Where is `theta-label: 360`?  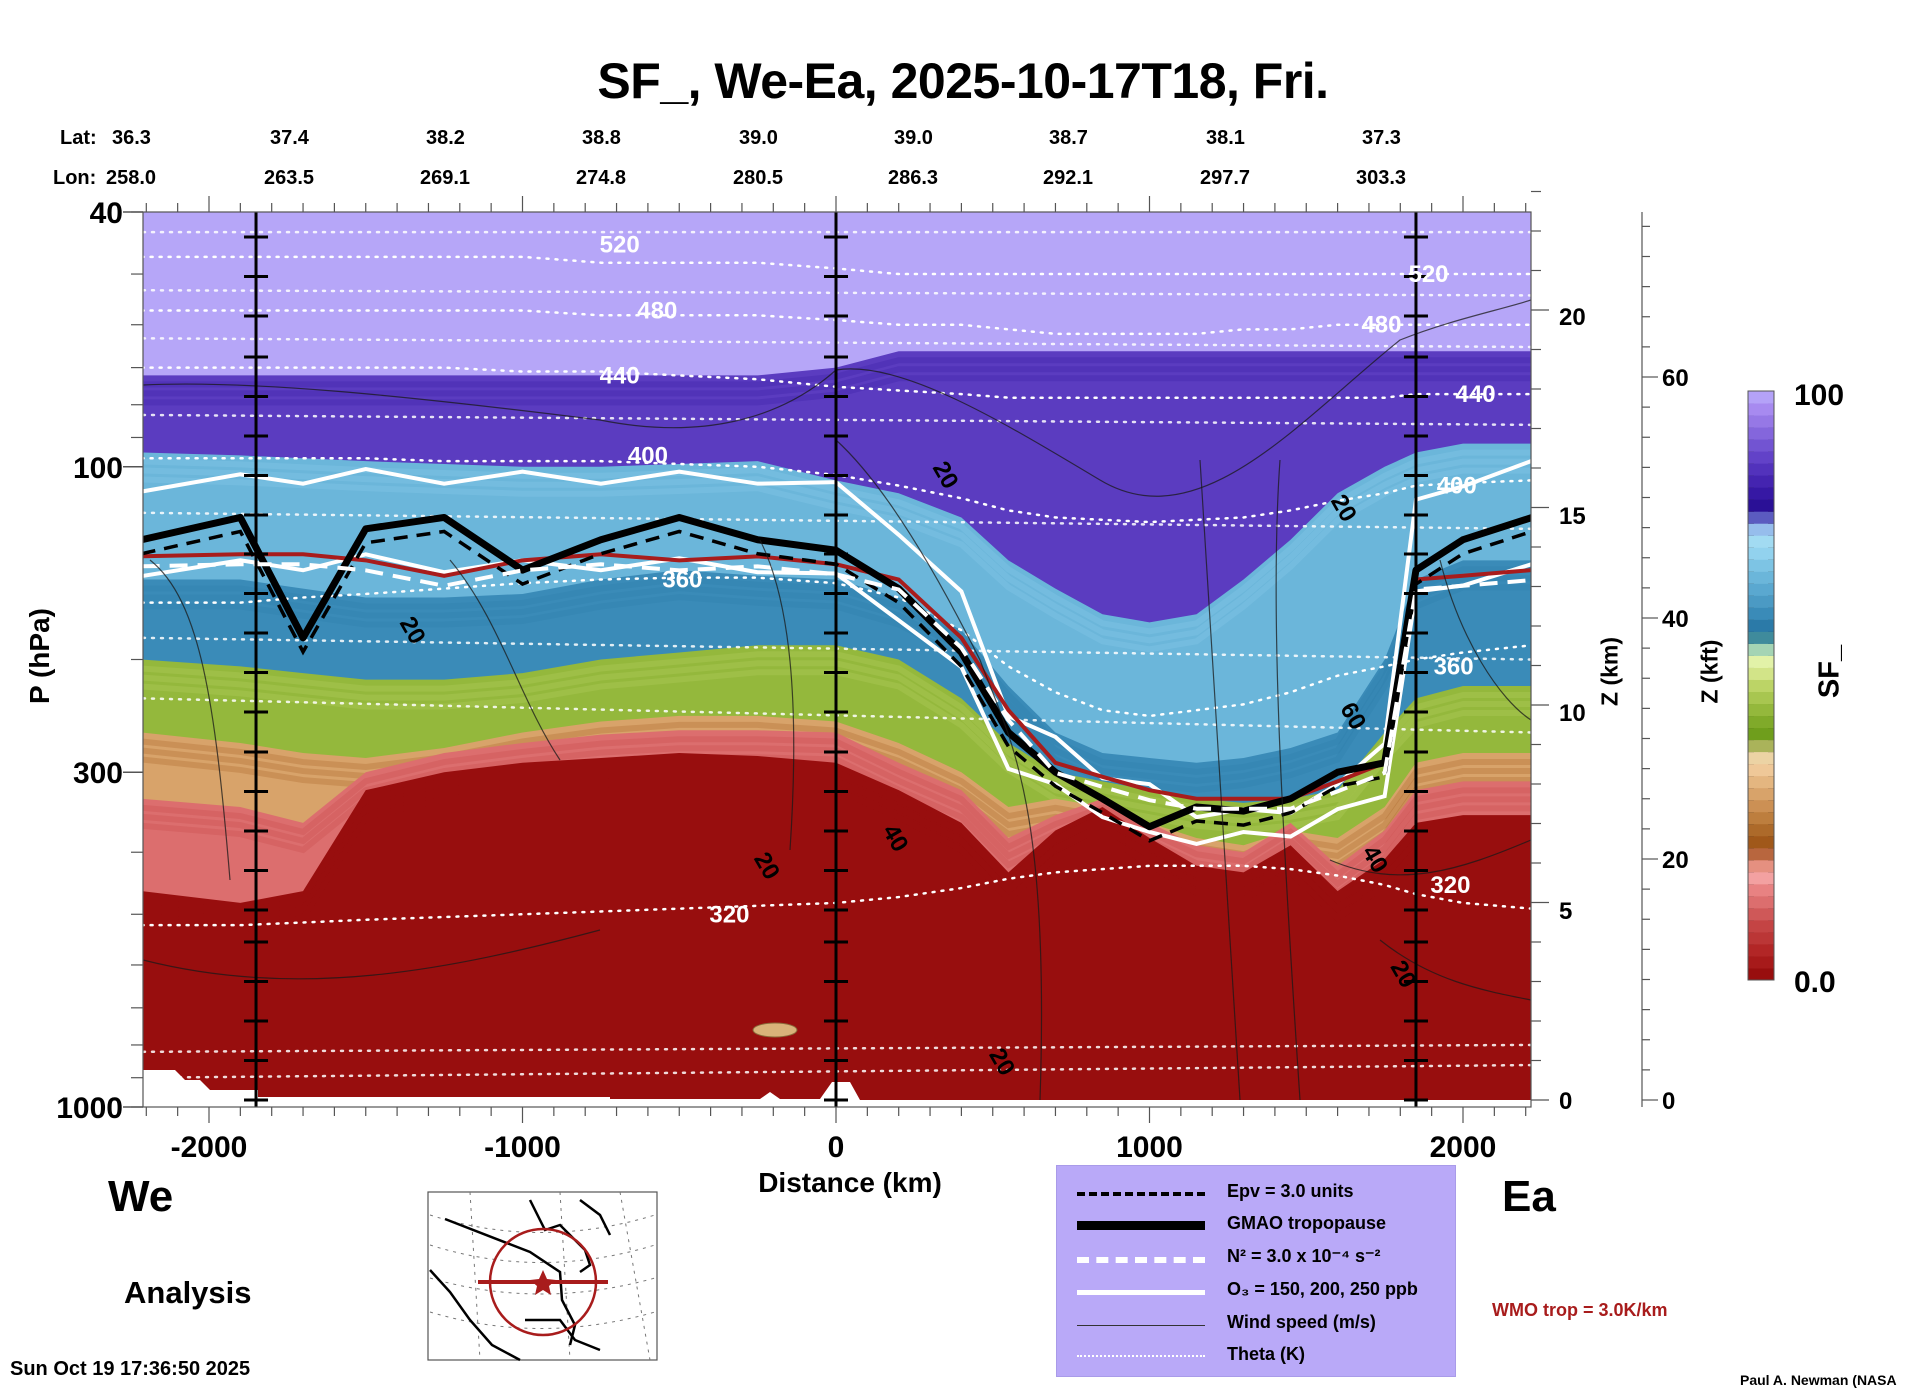
theta-label: 360 is located at coordinates (1454, 666).